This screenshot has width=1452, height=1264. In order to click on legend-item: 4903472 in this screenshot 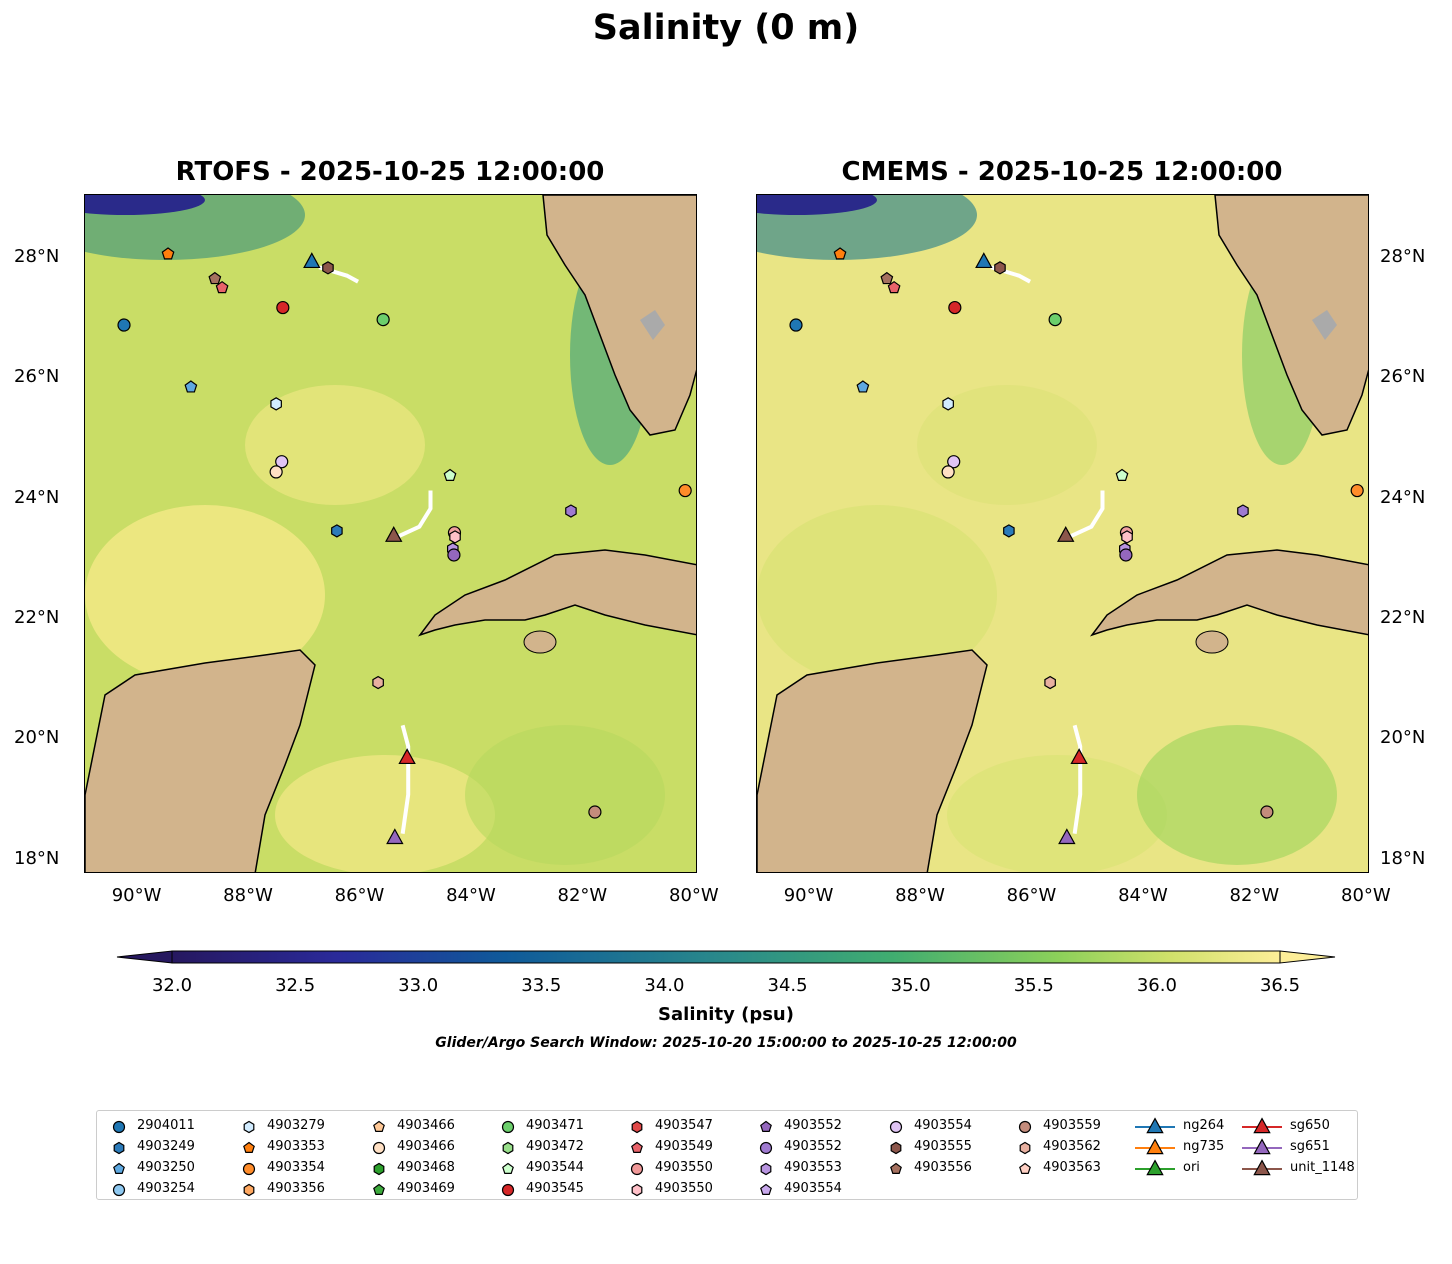, I will do `click(541, 1146)`.